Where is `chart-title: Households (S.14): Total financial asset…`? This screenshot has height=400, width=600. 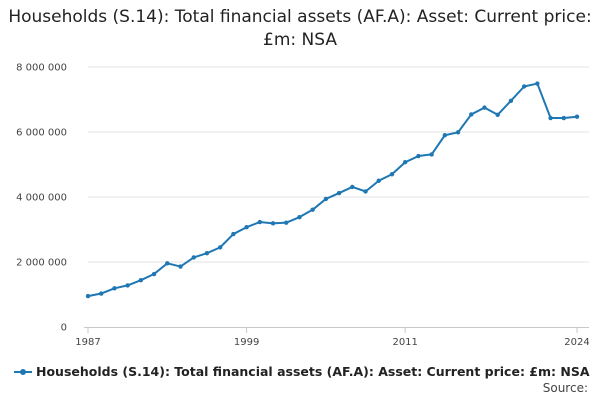
chart-title: Households (S.14): Total financial asset… is located at coordinates (300, 28).